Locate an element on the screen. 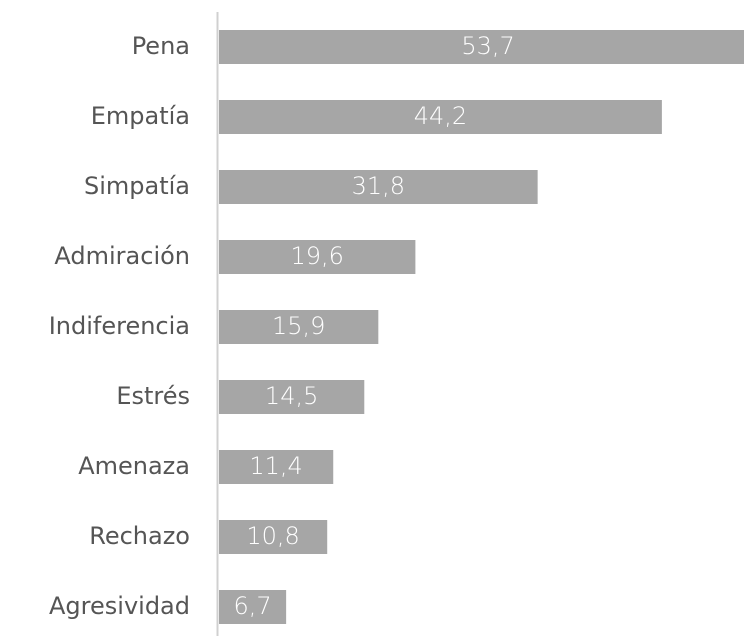  category-label: Admiración is located at coordinates (122, 256).